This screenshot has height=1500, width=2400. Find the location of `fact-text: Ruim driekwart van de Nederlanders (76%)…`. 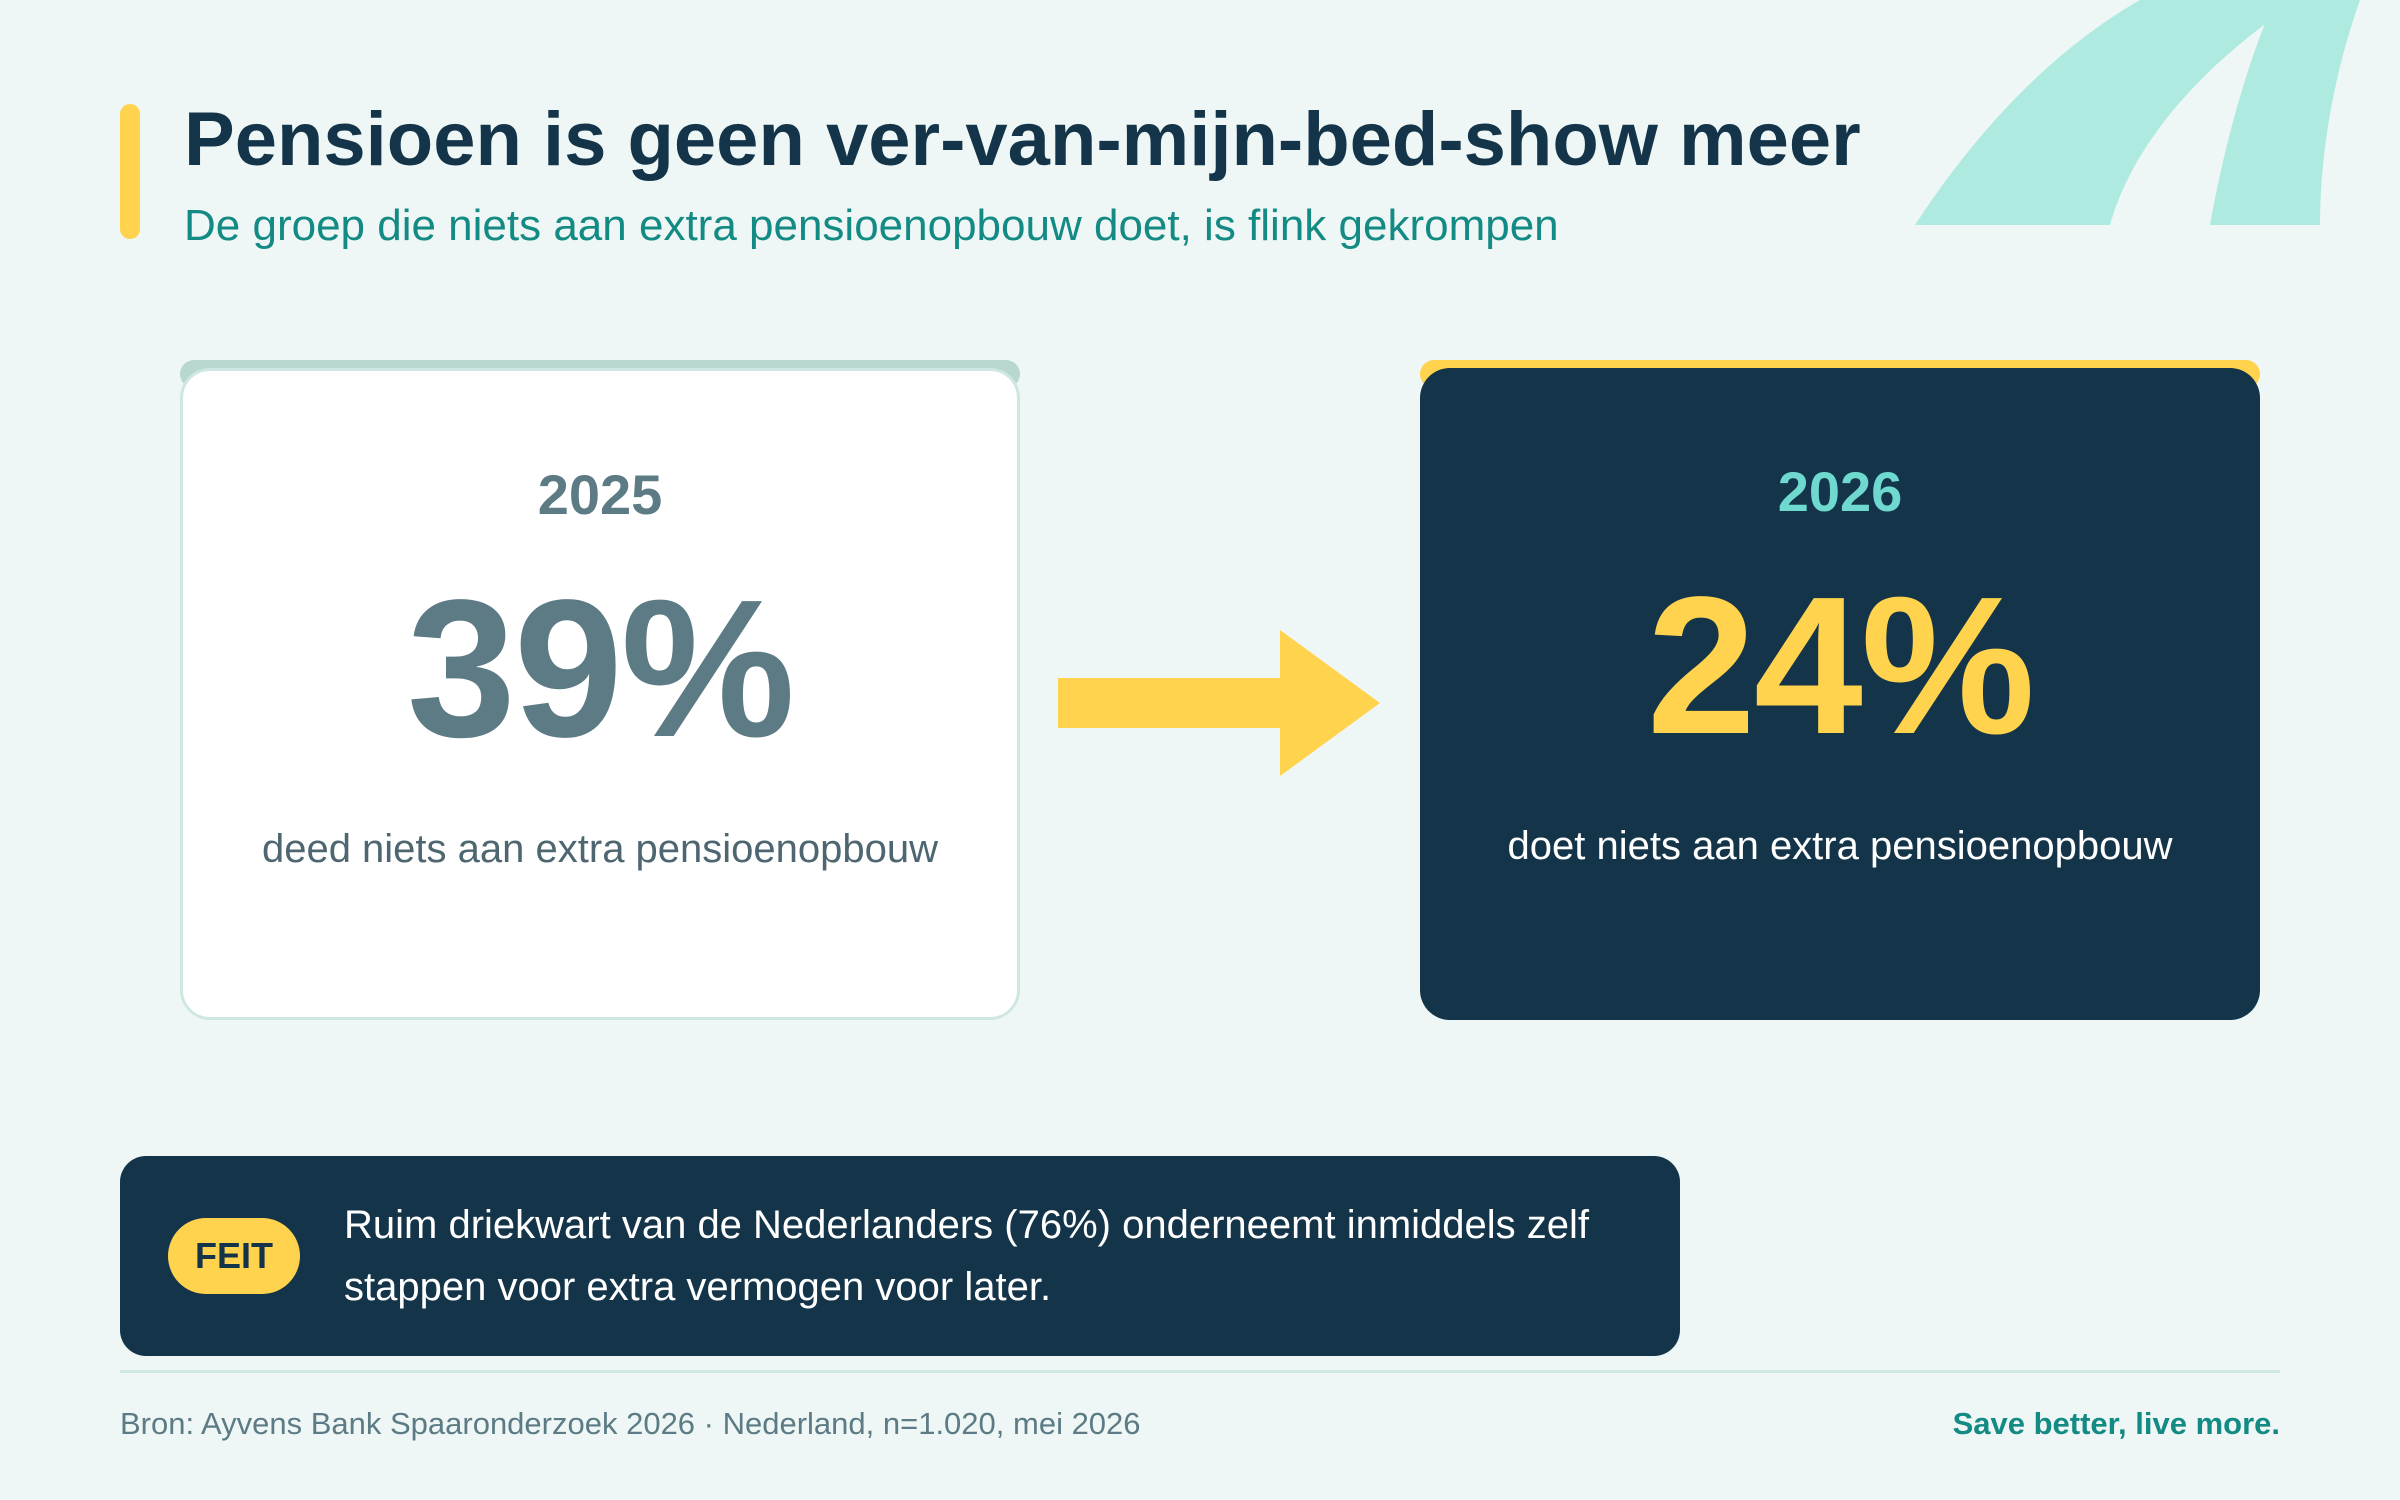

fact-text: Ruim driekwart van de Nederlanders (76%)… is located at coordinates (967, 1256).